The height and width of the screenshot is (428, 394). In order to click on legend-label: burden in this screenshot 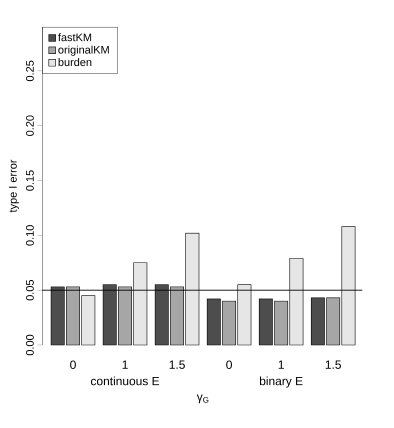, I will do `click(75, 62)`.